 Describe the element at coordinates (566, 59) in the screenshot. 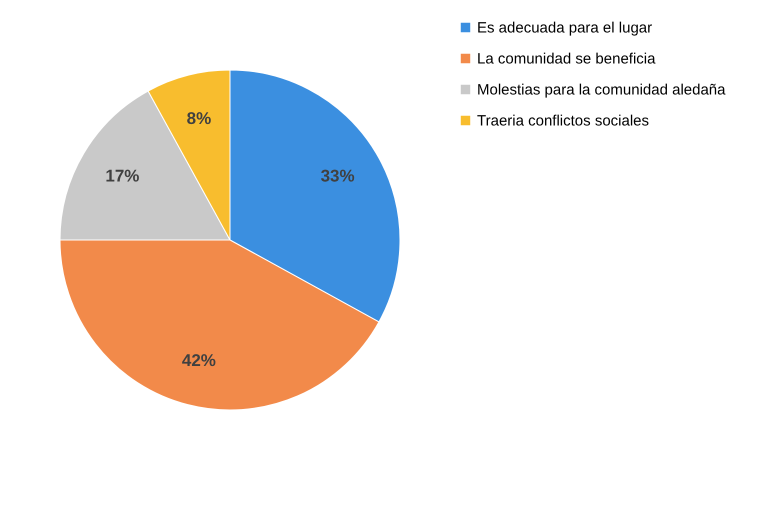

I see `legend-label: La comunidad se beneficia` at that location.